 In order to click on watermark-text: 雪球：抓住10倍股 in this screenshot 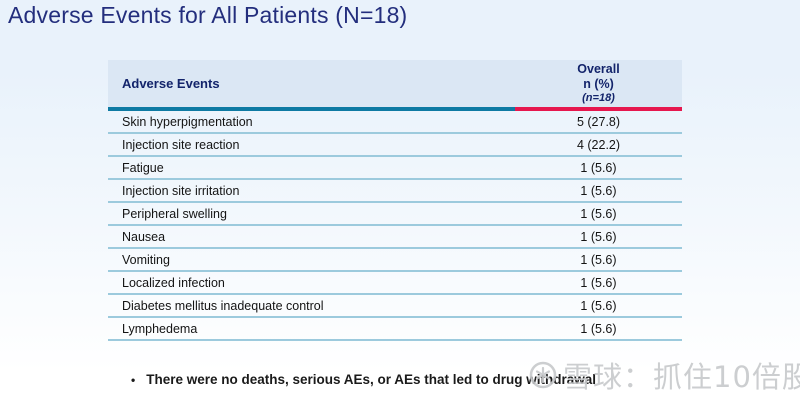, I will do `click(681, 377)`.